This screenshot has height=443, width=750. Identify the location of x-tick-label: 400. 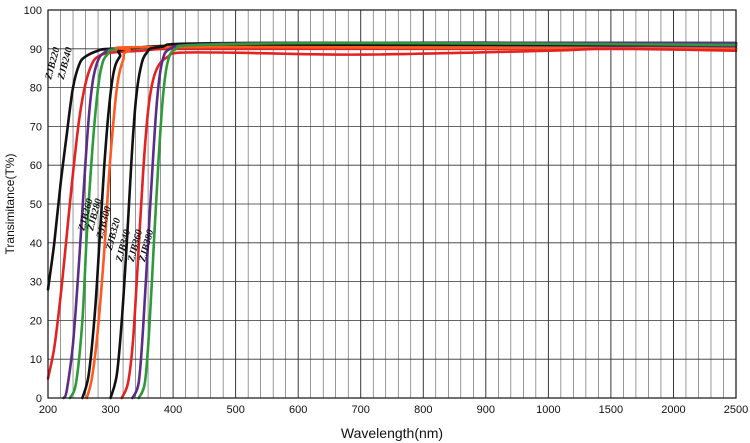
(173, 410).